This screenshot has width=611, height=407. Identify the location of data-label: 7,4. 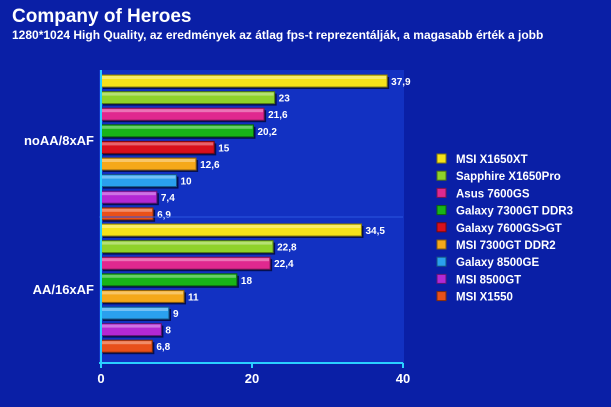
(168, 198).